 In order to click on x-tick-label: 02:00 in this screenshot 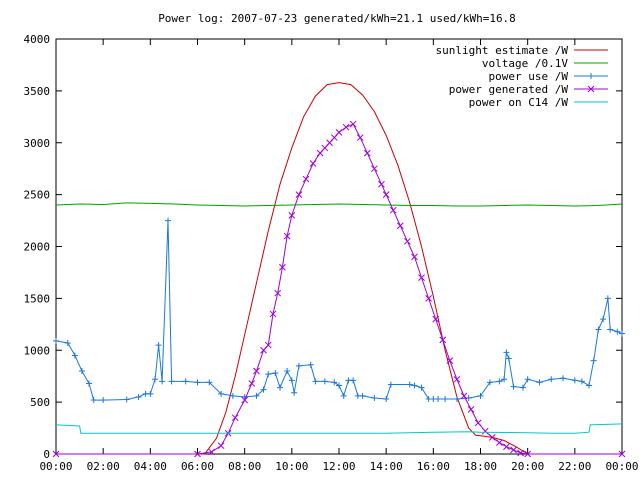, I will do `click(103, 466)`.